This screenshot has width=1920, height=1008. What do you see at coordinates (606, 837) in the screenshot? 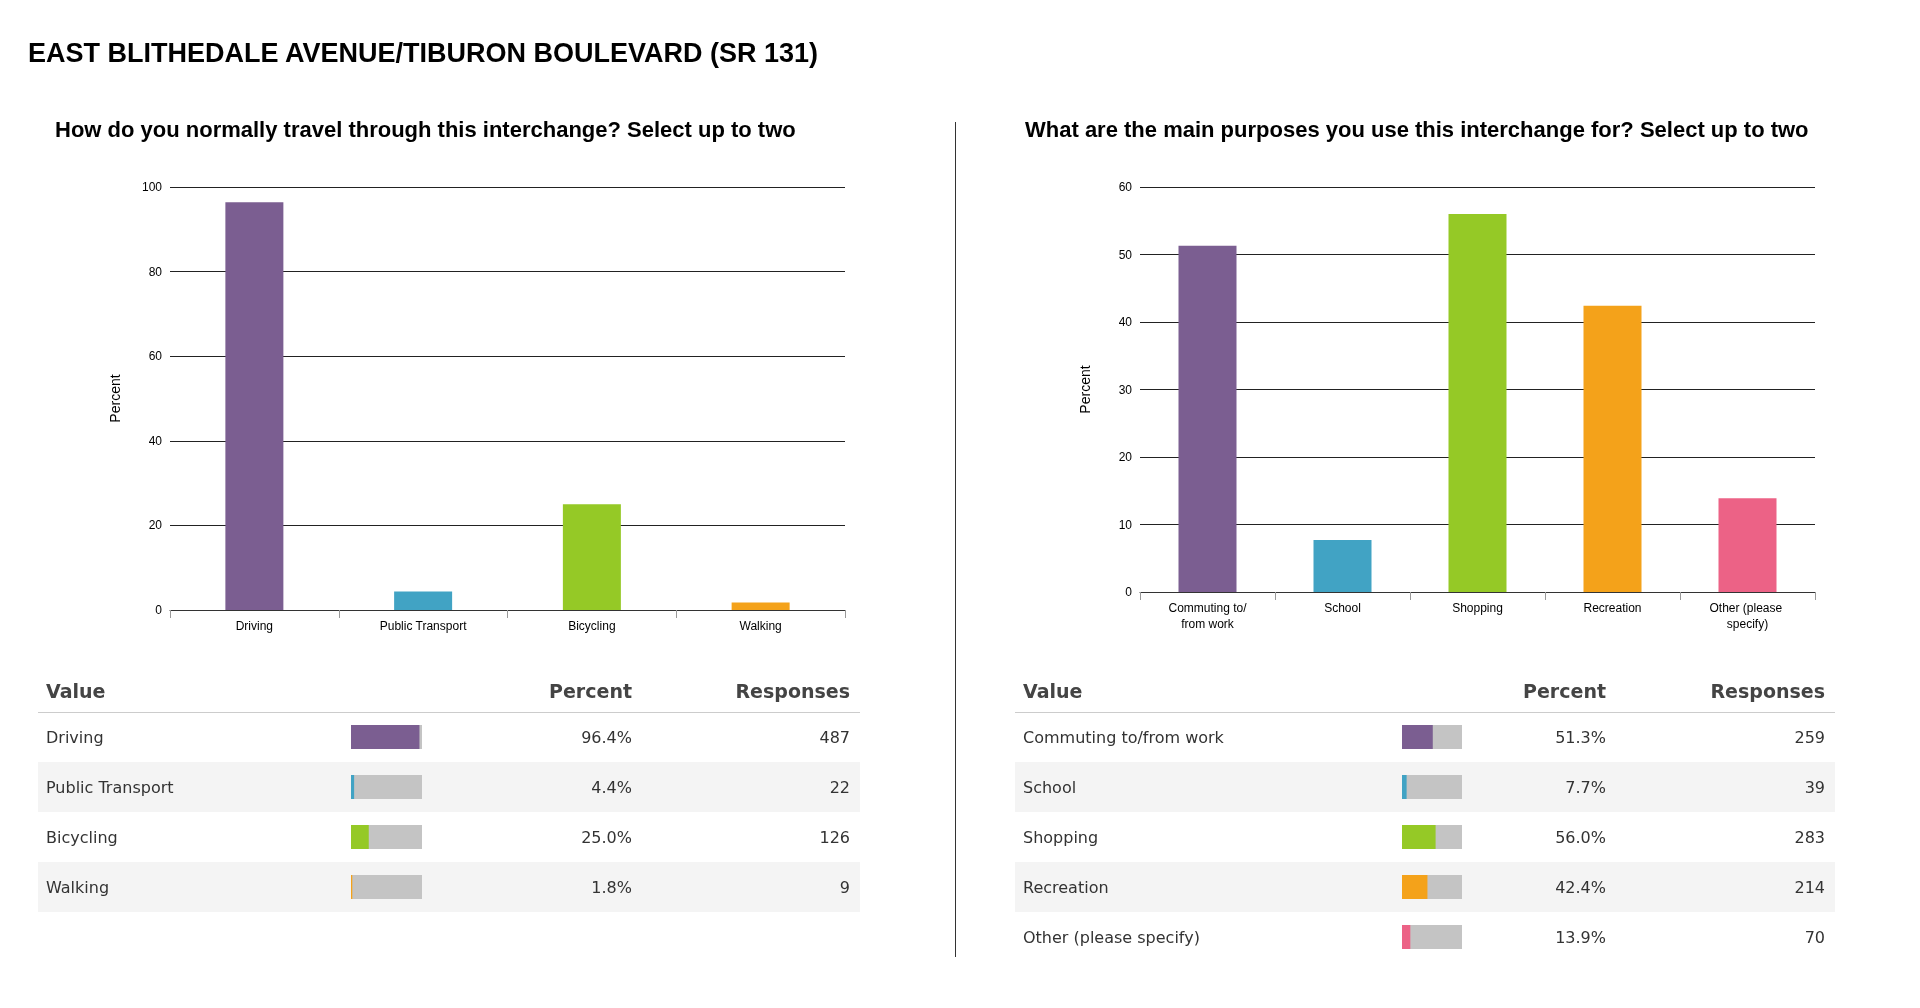
I see `data-label: 25.0%` at bounding box center [606, 837].